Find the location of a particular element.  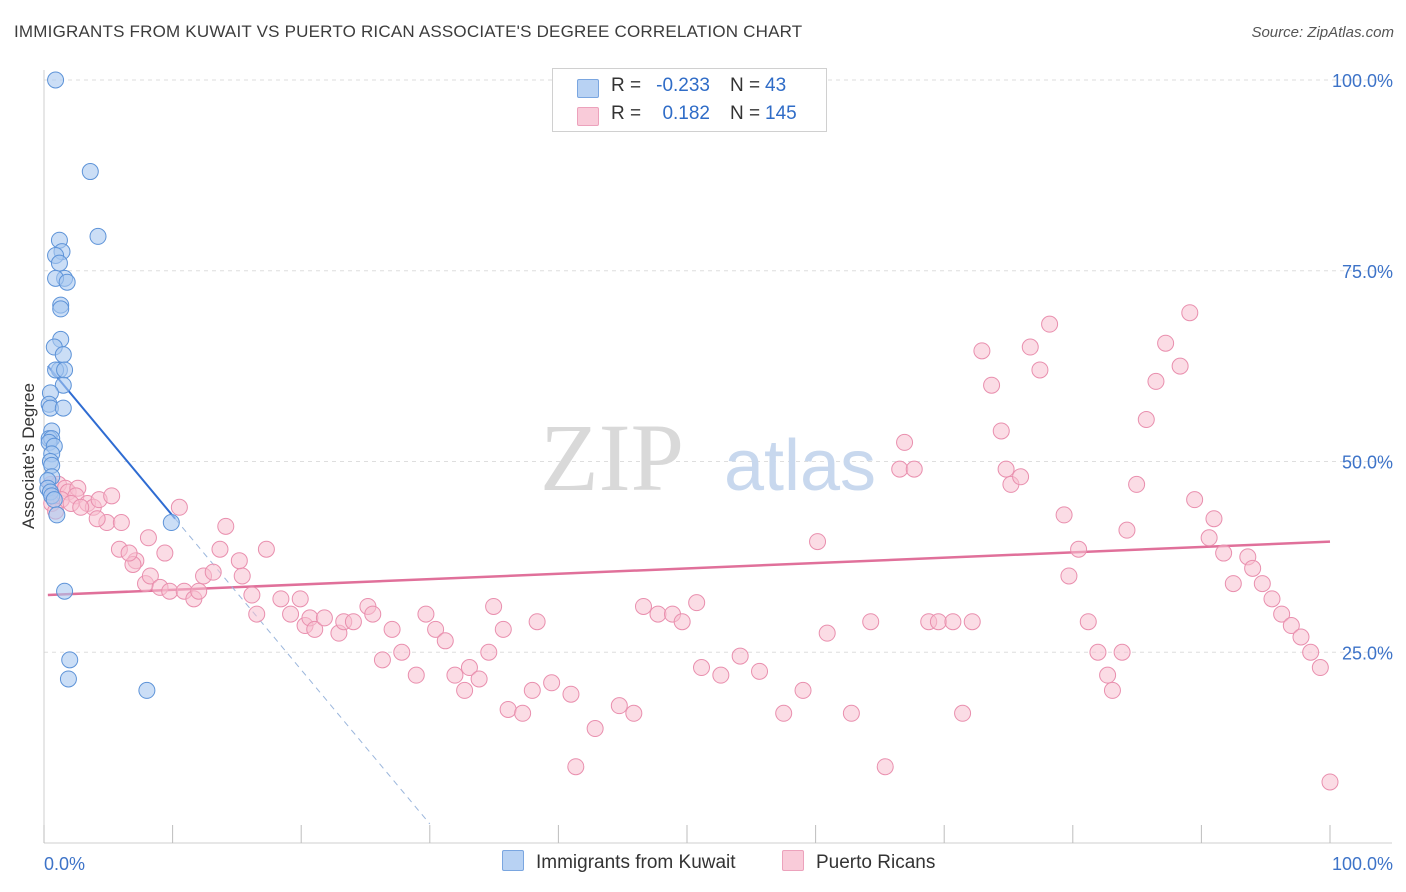

series-legend-swatch-pink is located at coordinates (793, 860).